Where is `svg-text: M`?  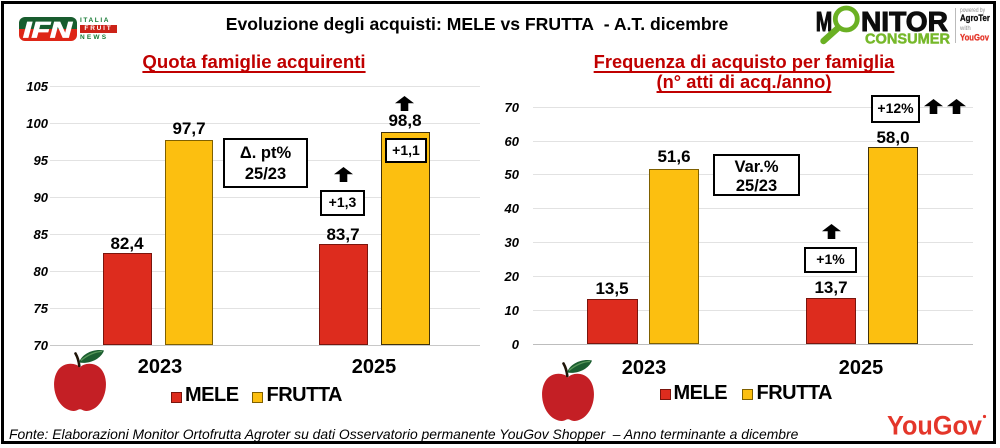
svg-text: M is located at coordinates (824, 21).